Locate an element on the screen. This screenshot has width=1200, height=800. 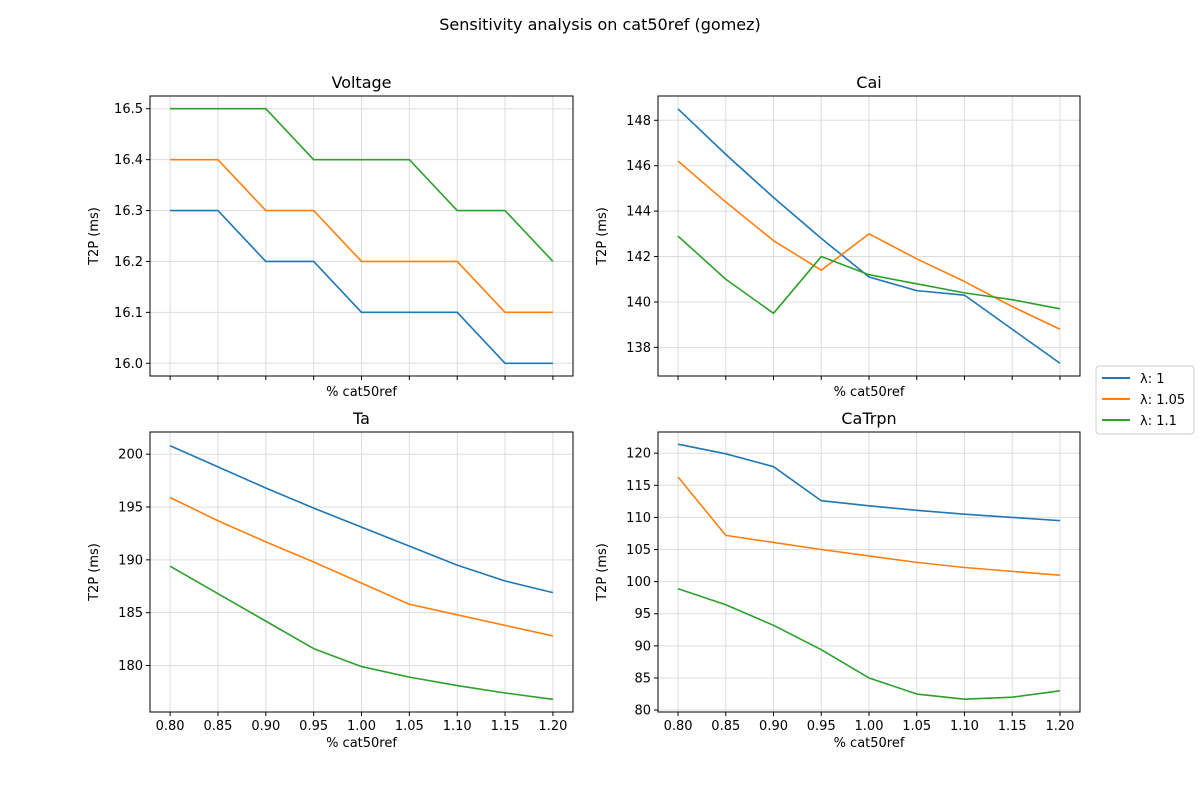
y-tick-label: 148 is located at coordinates (638, 121).